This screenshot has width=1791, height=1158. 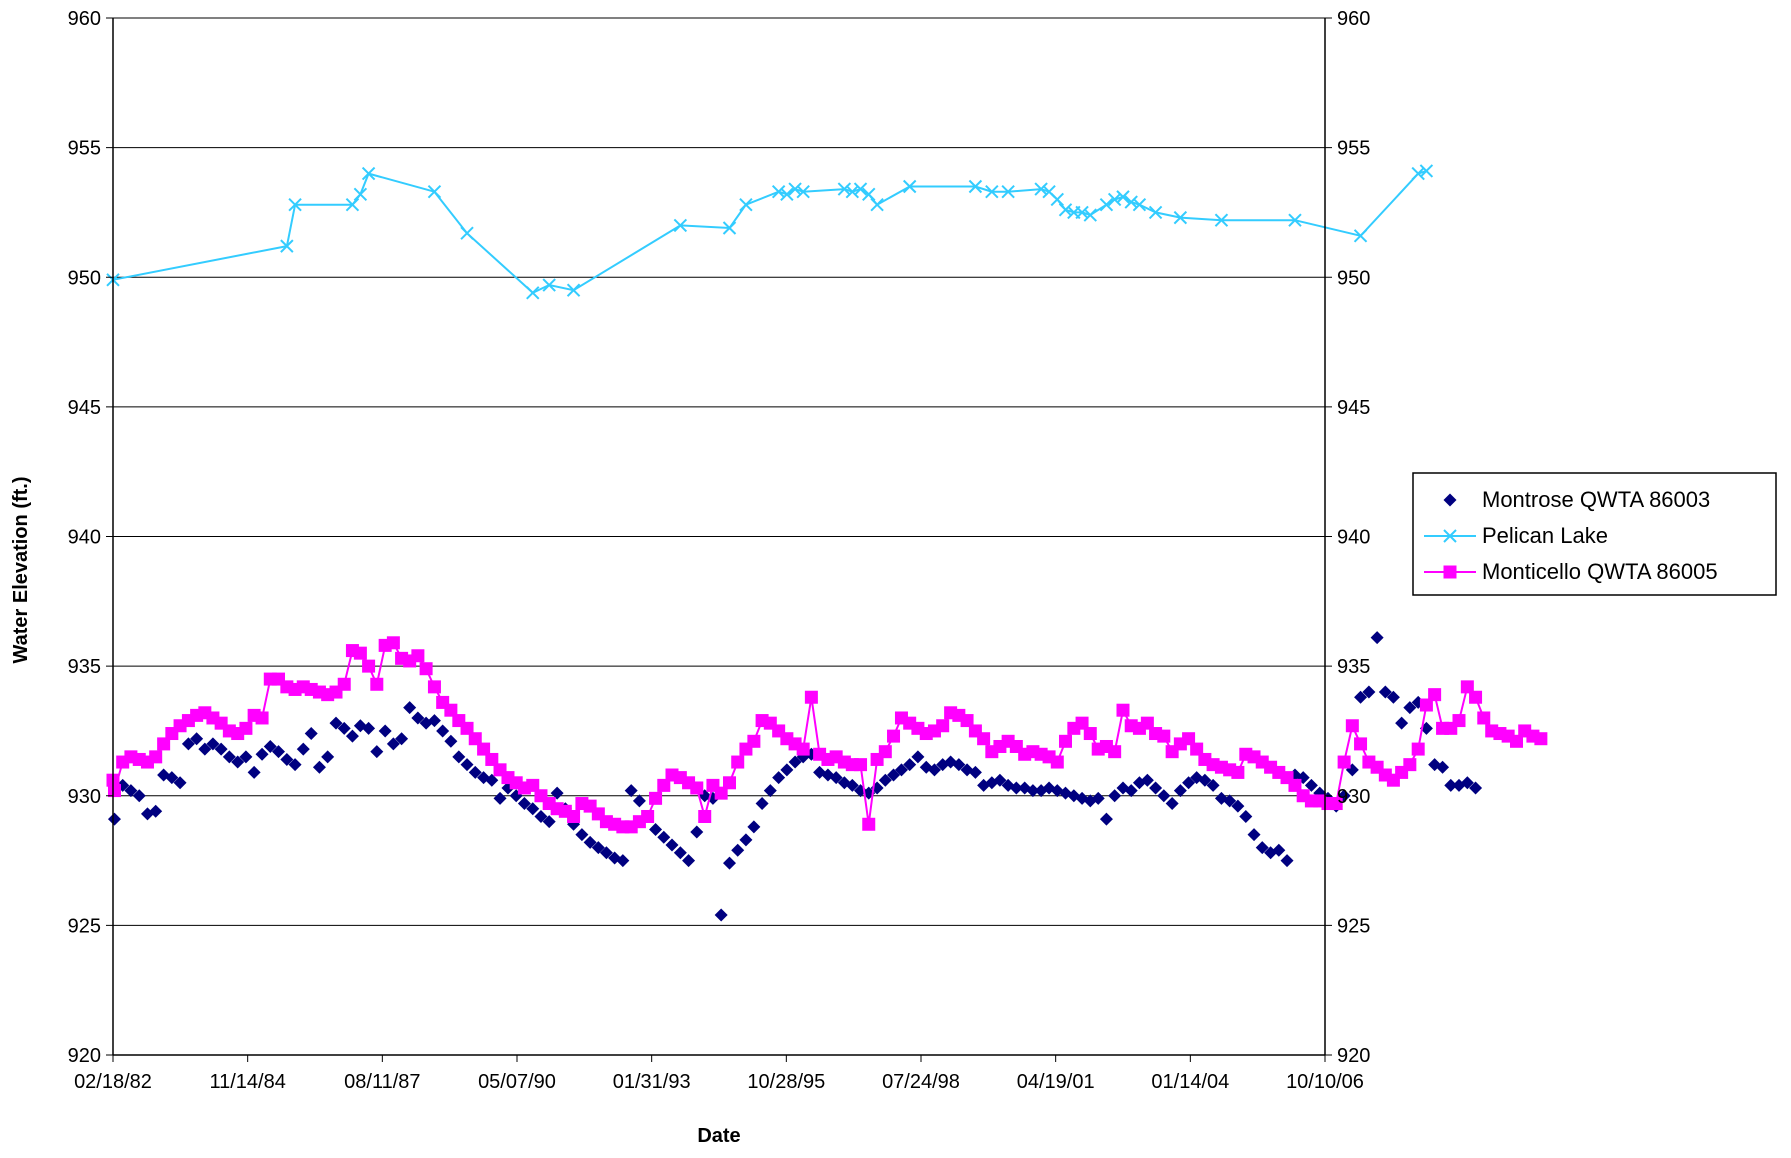 I want to click on x-tick-label: 05/07/90, so click(x=517, y=1082).